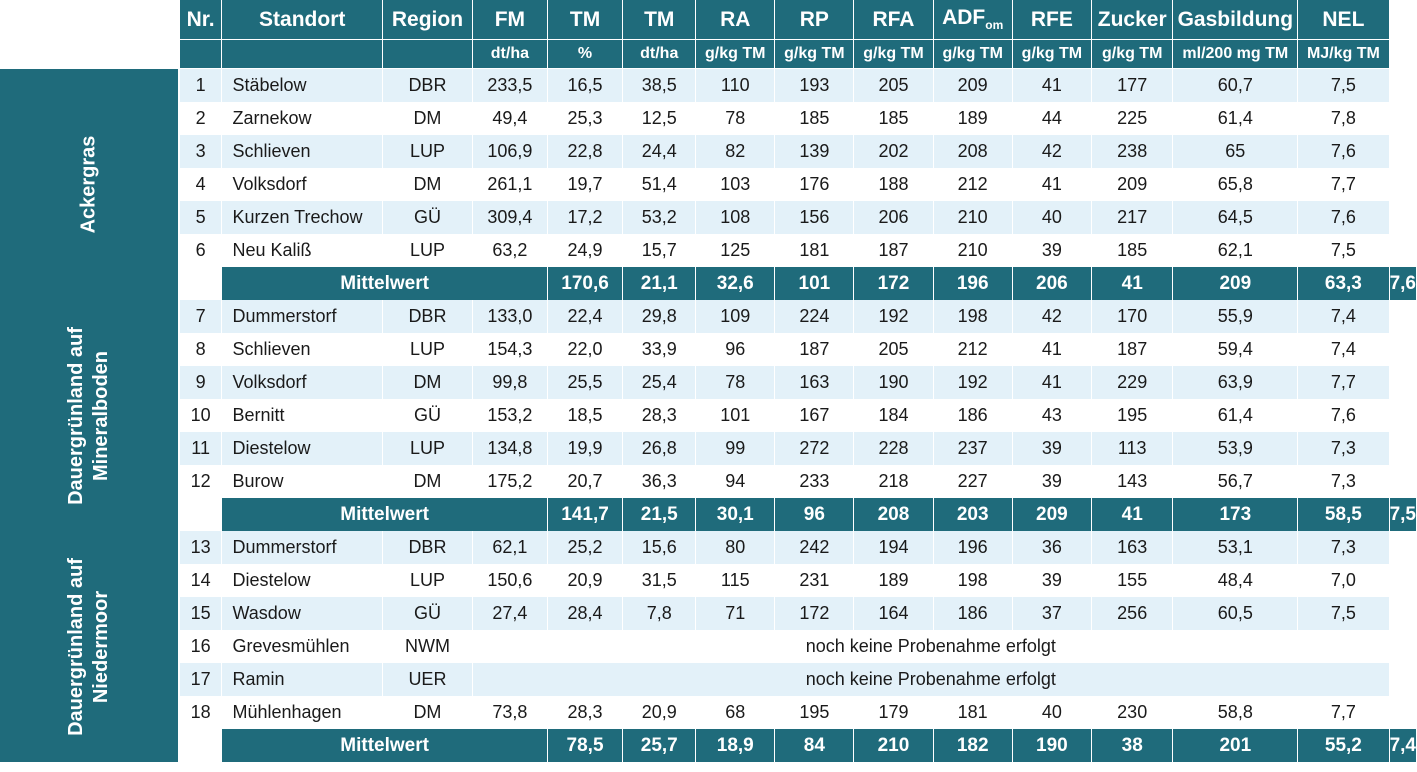 The image size is (1417, 772). Describe the element at coordinates (1236, 382) in the screenshot. I see `cell-gas: 63,9` at that location.